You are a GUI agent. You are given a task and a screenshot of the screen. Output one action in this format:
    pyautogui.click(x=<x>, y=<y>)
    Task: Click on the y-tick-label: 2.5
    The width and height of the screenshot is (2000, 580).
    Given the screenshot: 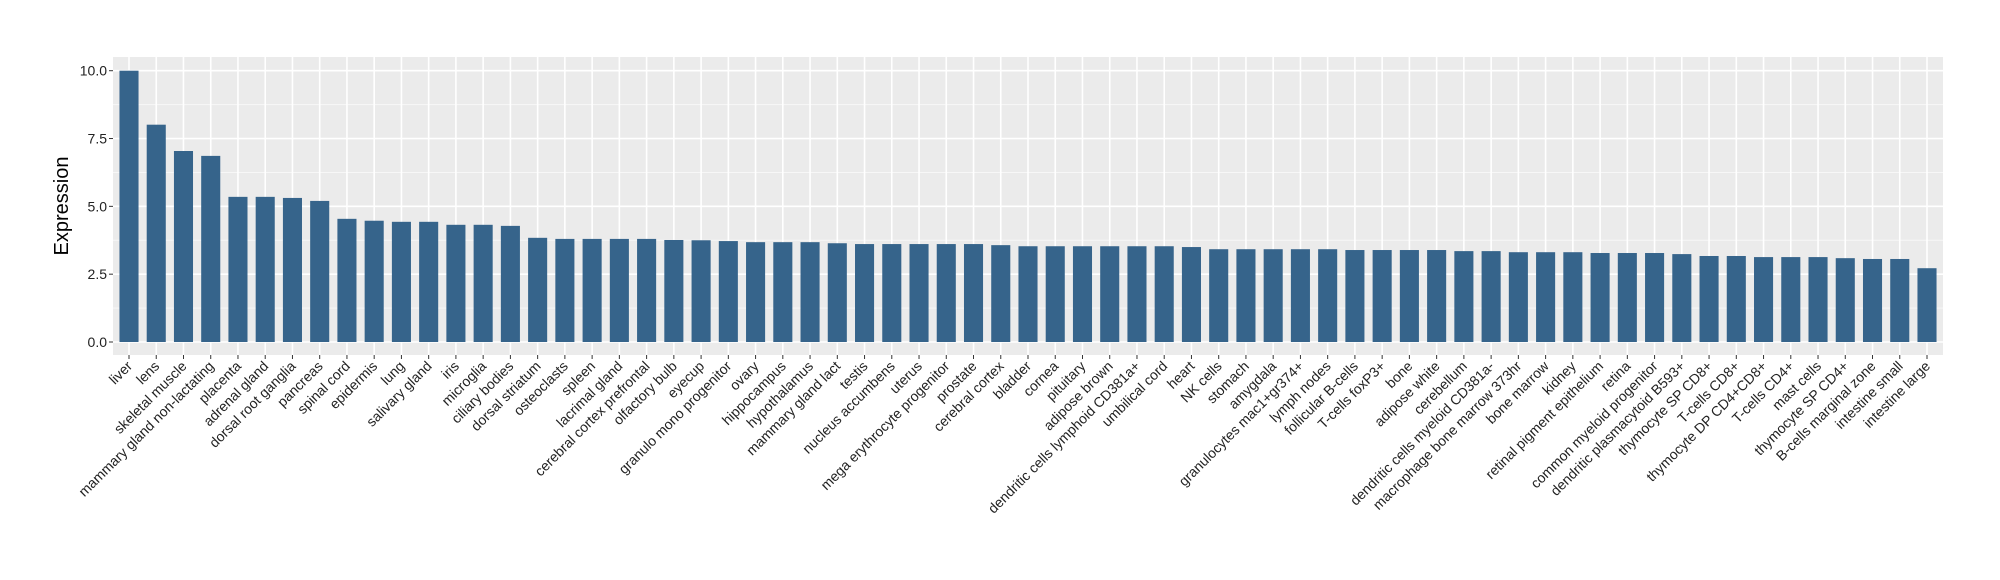 What is the action you would take?
    pyautogui.click(x=98, y=274)
    